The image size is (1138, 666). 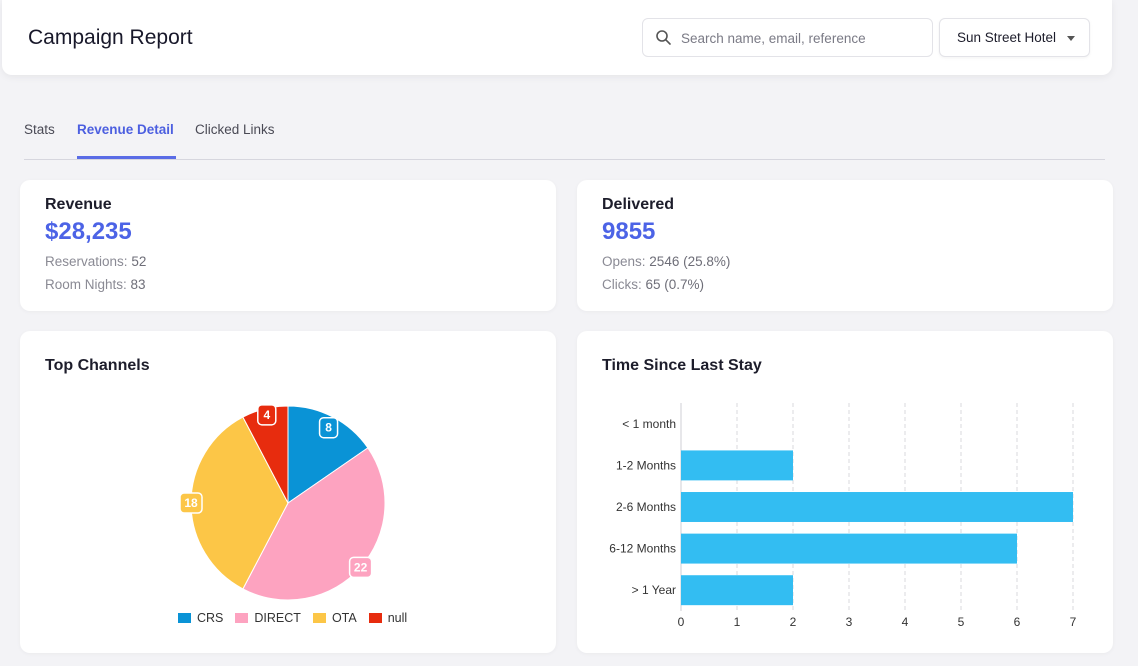 I want to click on legend-label: CRS, so click(x=210, y=618).